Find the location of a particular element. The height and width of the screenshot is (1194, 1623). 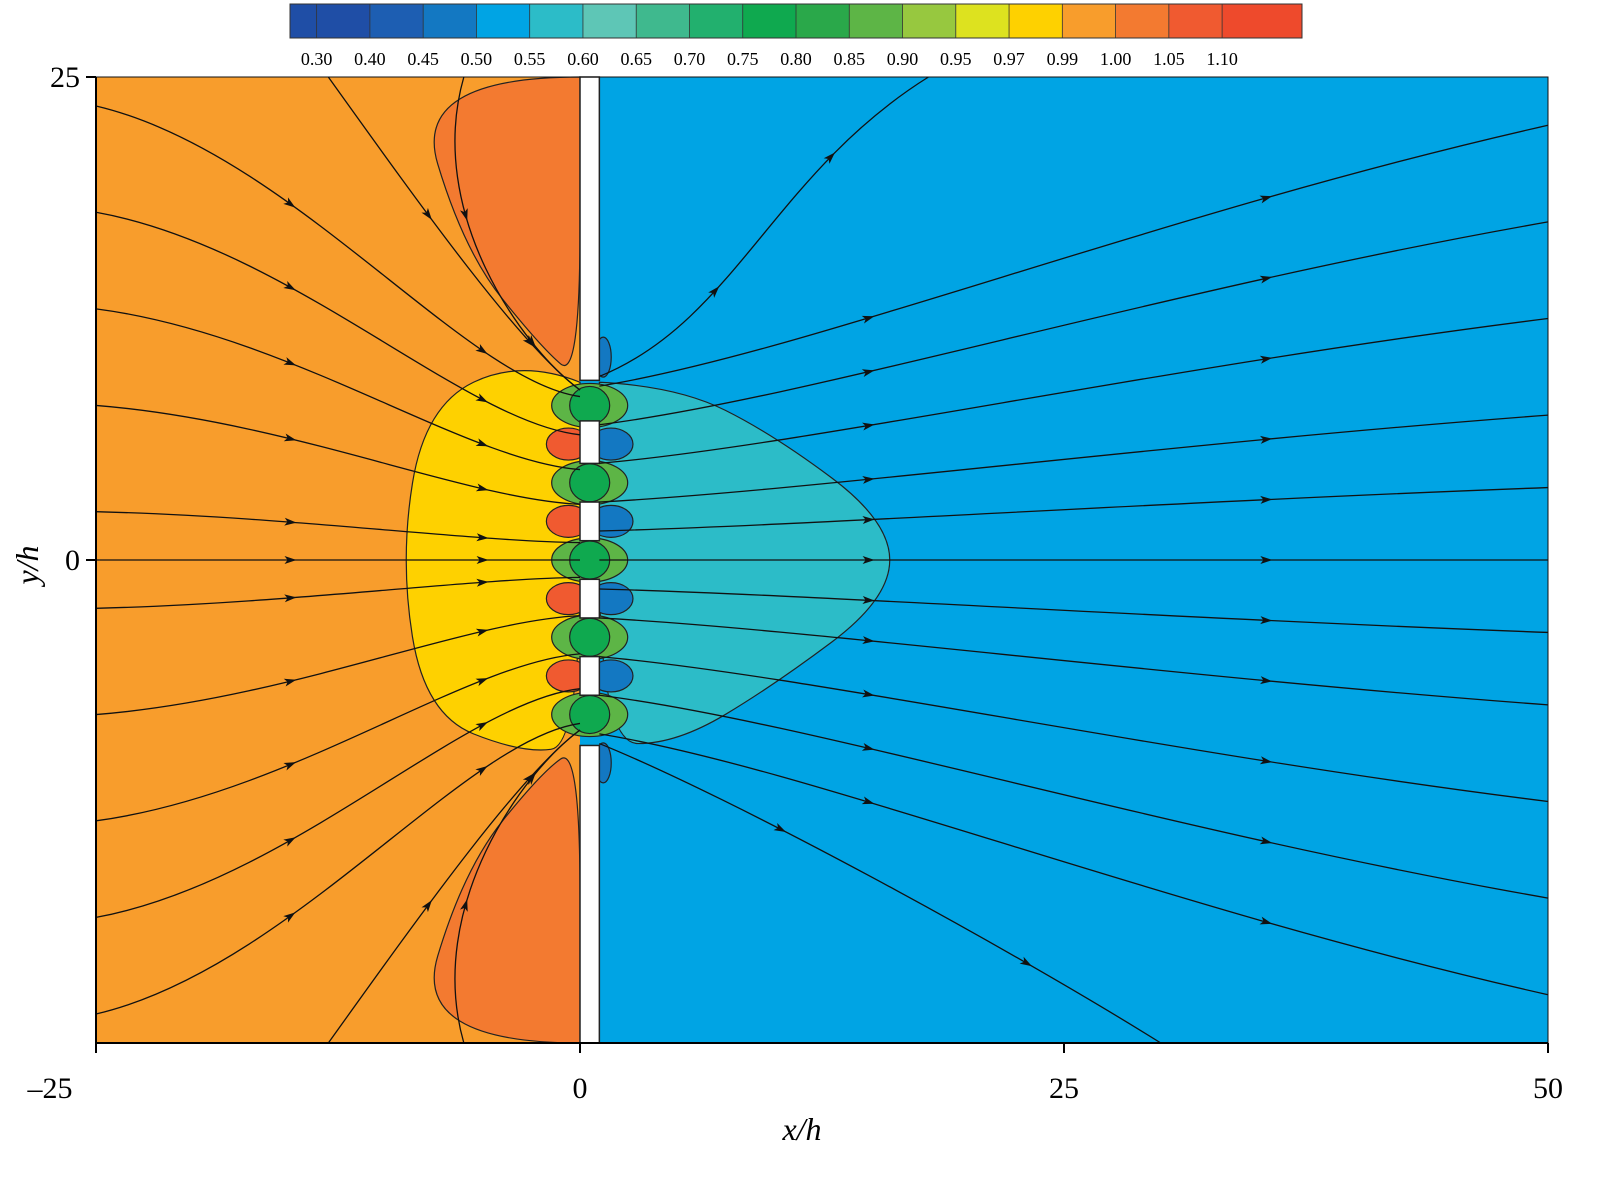

colorbar-tick-label: 0.75 is located at coordinates (743, 59).